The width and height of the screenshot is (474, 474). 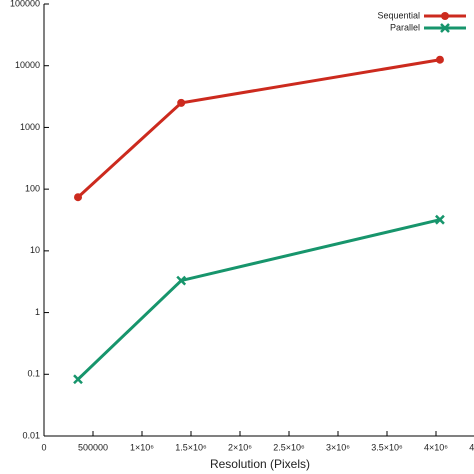 I want to click on x-tick-label: 1.5×10⁶, so click(x=191, y=447).